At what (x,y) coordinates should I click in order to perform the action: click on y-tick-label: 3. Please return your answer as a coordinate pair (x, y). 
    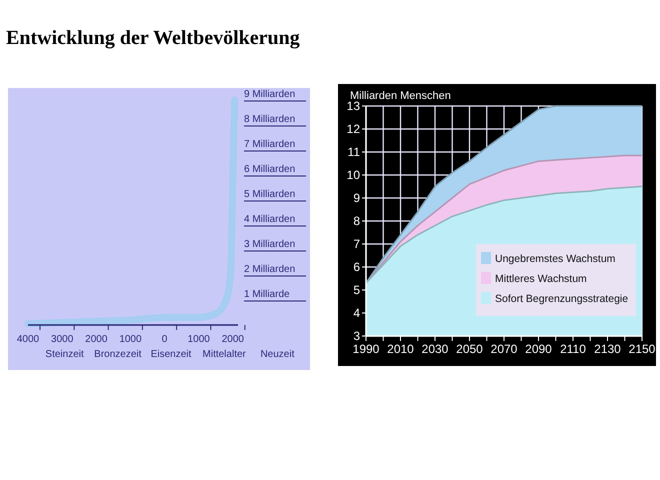
    Looking at the image, I should click on (356, 336).